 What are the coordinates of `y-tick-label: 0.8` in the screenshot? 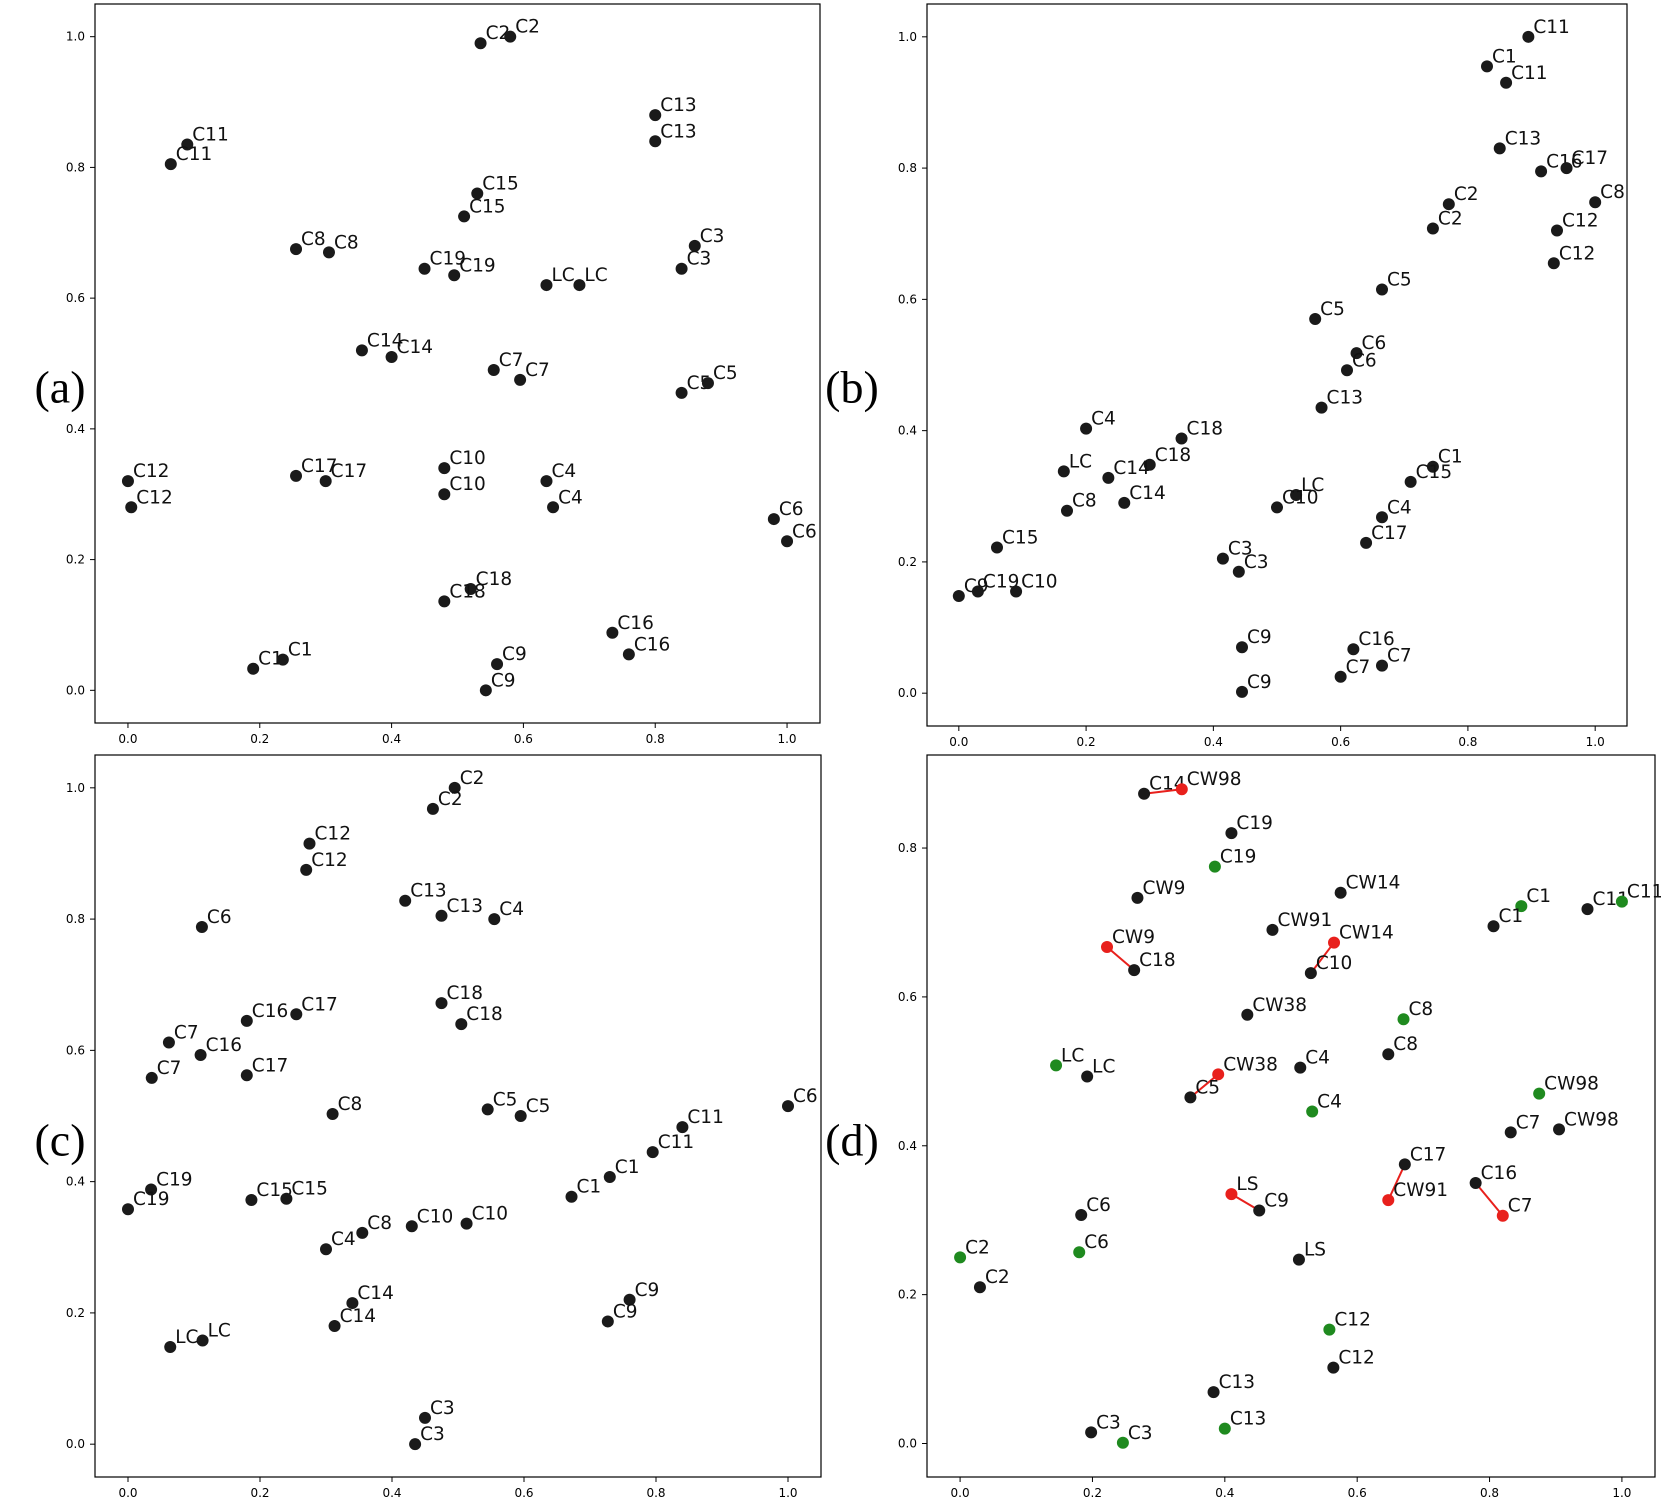 It's located at (907, 848).